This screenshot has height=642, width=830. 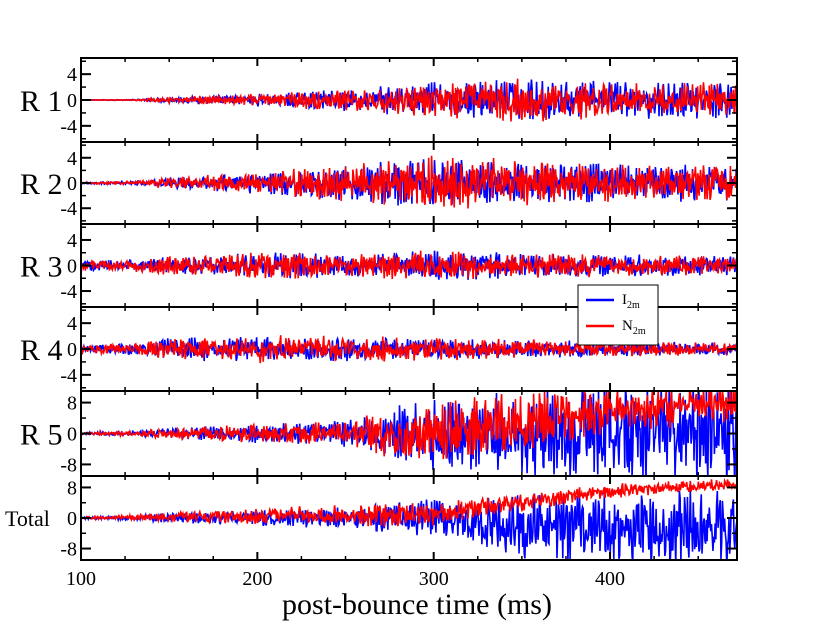 I want to click on panel-2: 4 0 -4R 2, so click(x=379, y=183).